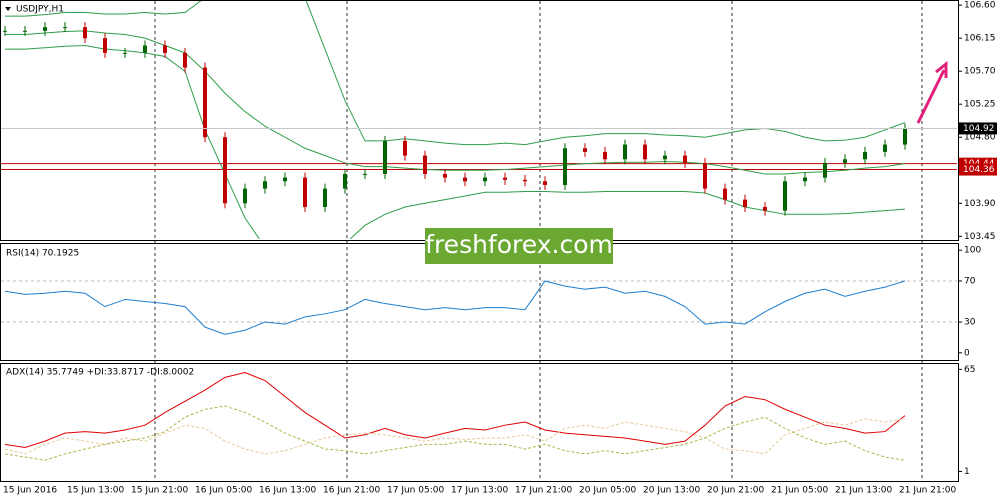 The height and width of the screenshot is (500, 1000). I want to click on rsi-title: RSI(14) 70.1925, so click(42, 254).